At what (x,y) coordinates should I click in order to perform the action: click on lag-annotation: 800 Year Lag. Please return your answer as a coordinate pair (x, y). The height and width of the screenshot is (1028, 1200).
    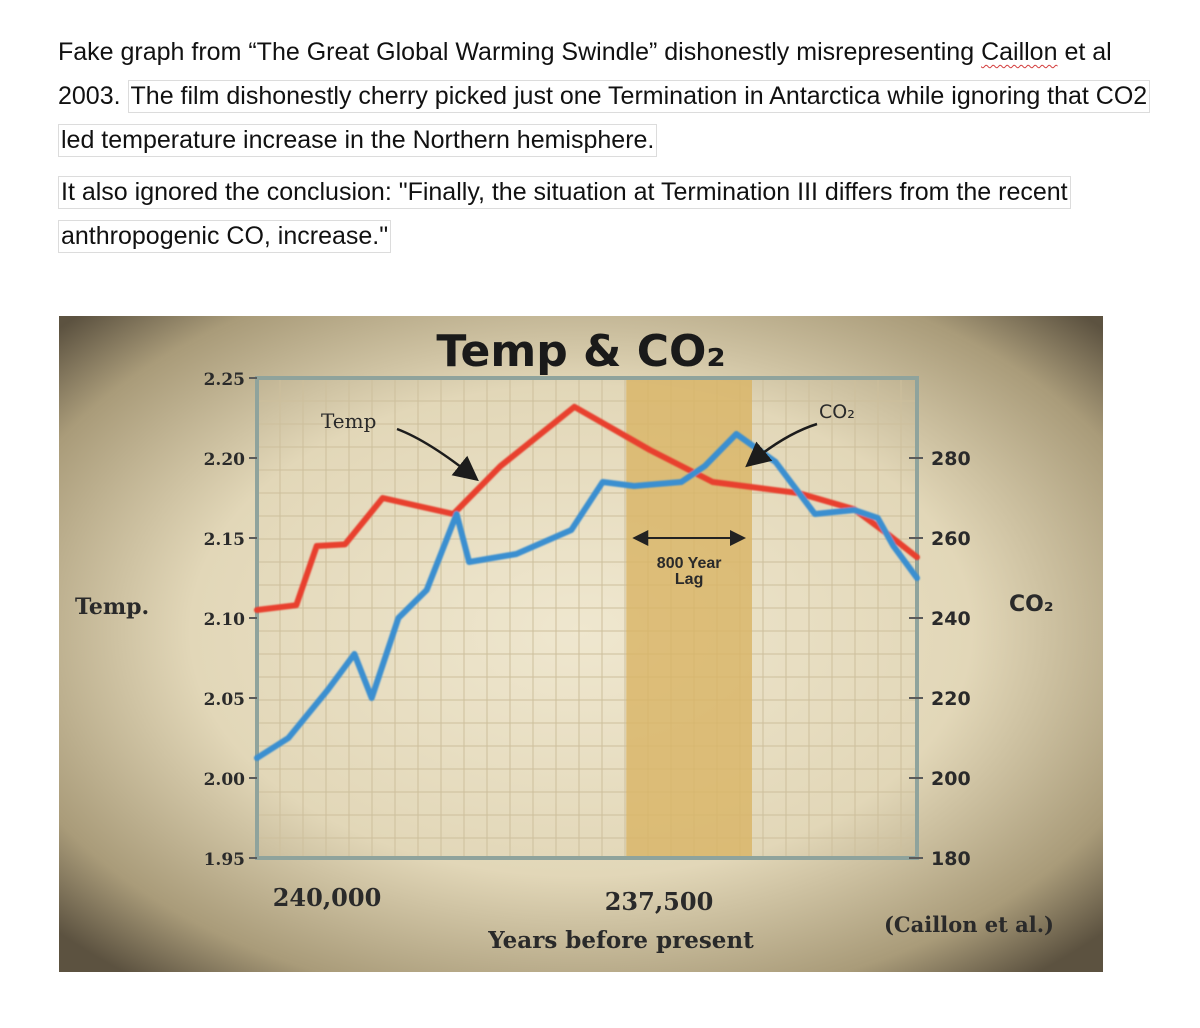
    Looking at the image, I should click on (689, 559).